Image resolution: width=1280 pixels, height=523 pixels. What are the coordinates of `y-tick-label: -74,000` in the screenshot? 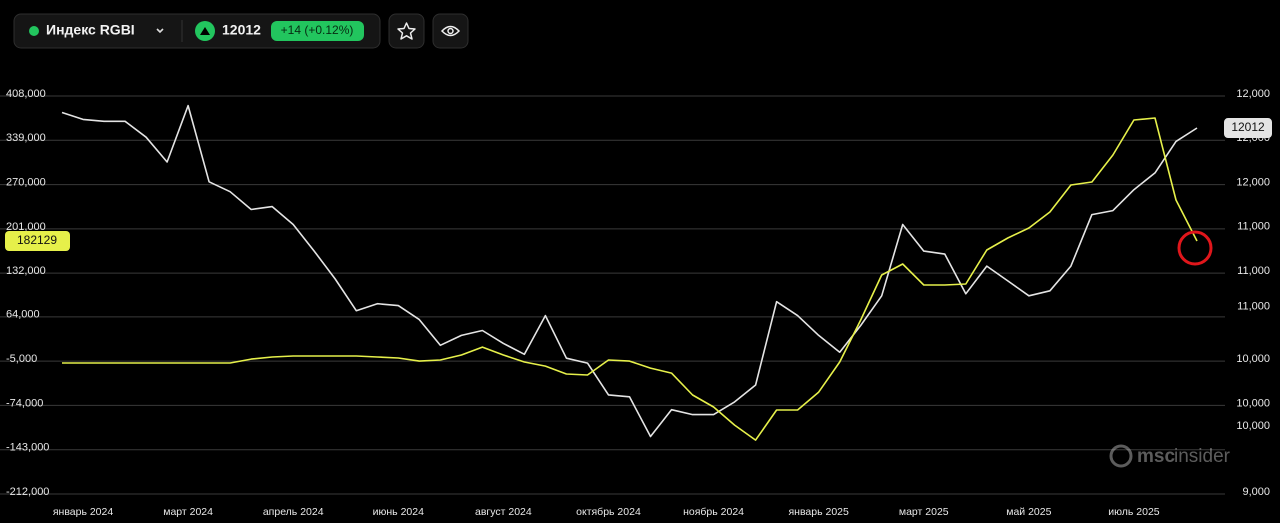 It's located at (24, 403).